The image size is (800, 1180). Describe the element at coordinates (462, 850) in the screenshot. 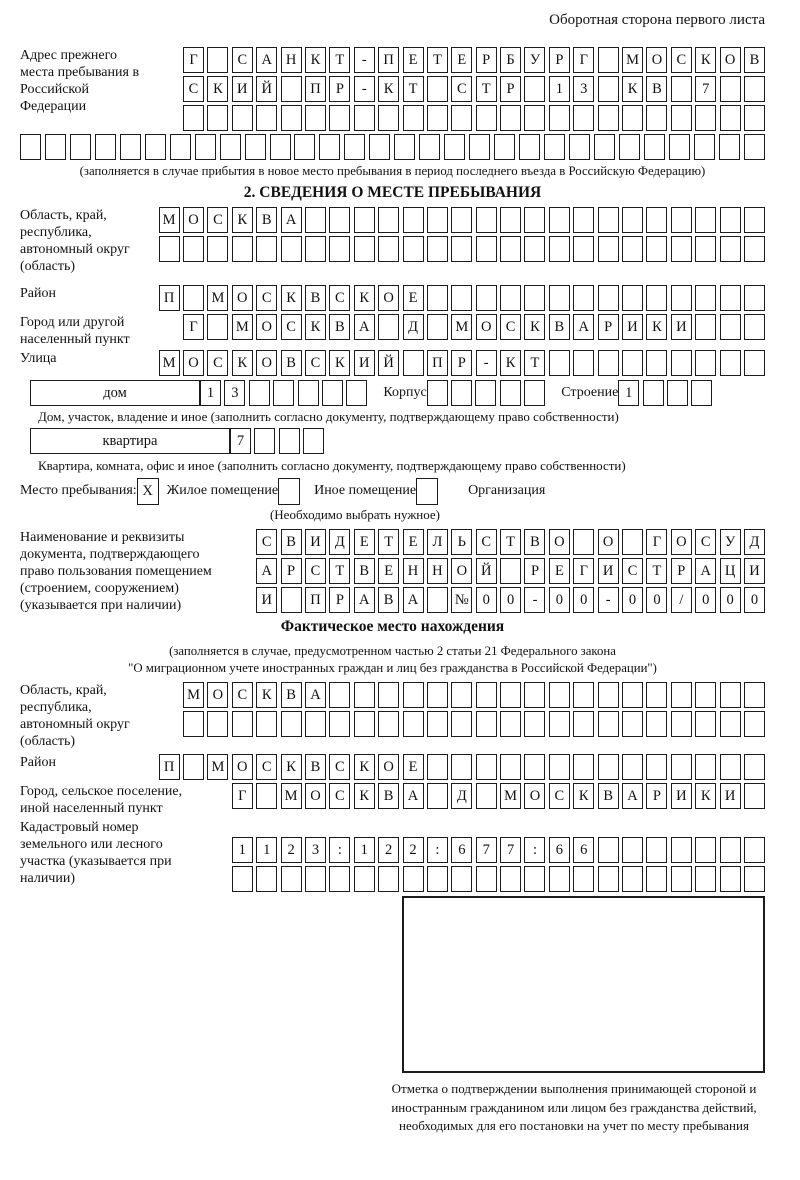

I see `char-cell: 6` at that location.